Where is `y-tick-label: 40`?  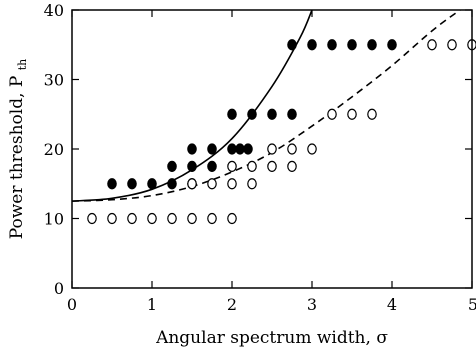 y-tick-label: 40 is located at coordinates (54, 10).